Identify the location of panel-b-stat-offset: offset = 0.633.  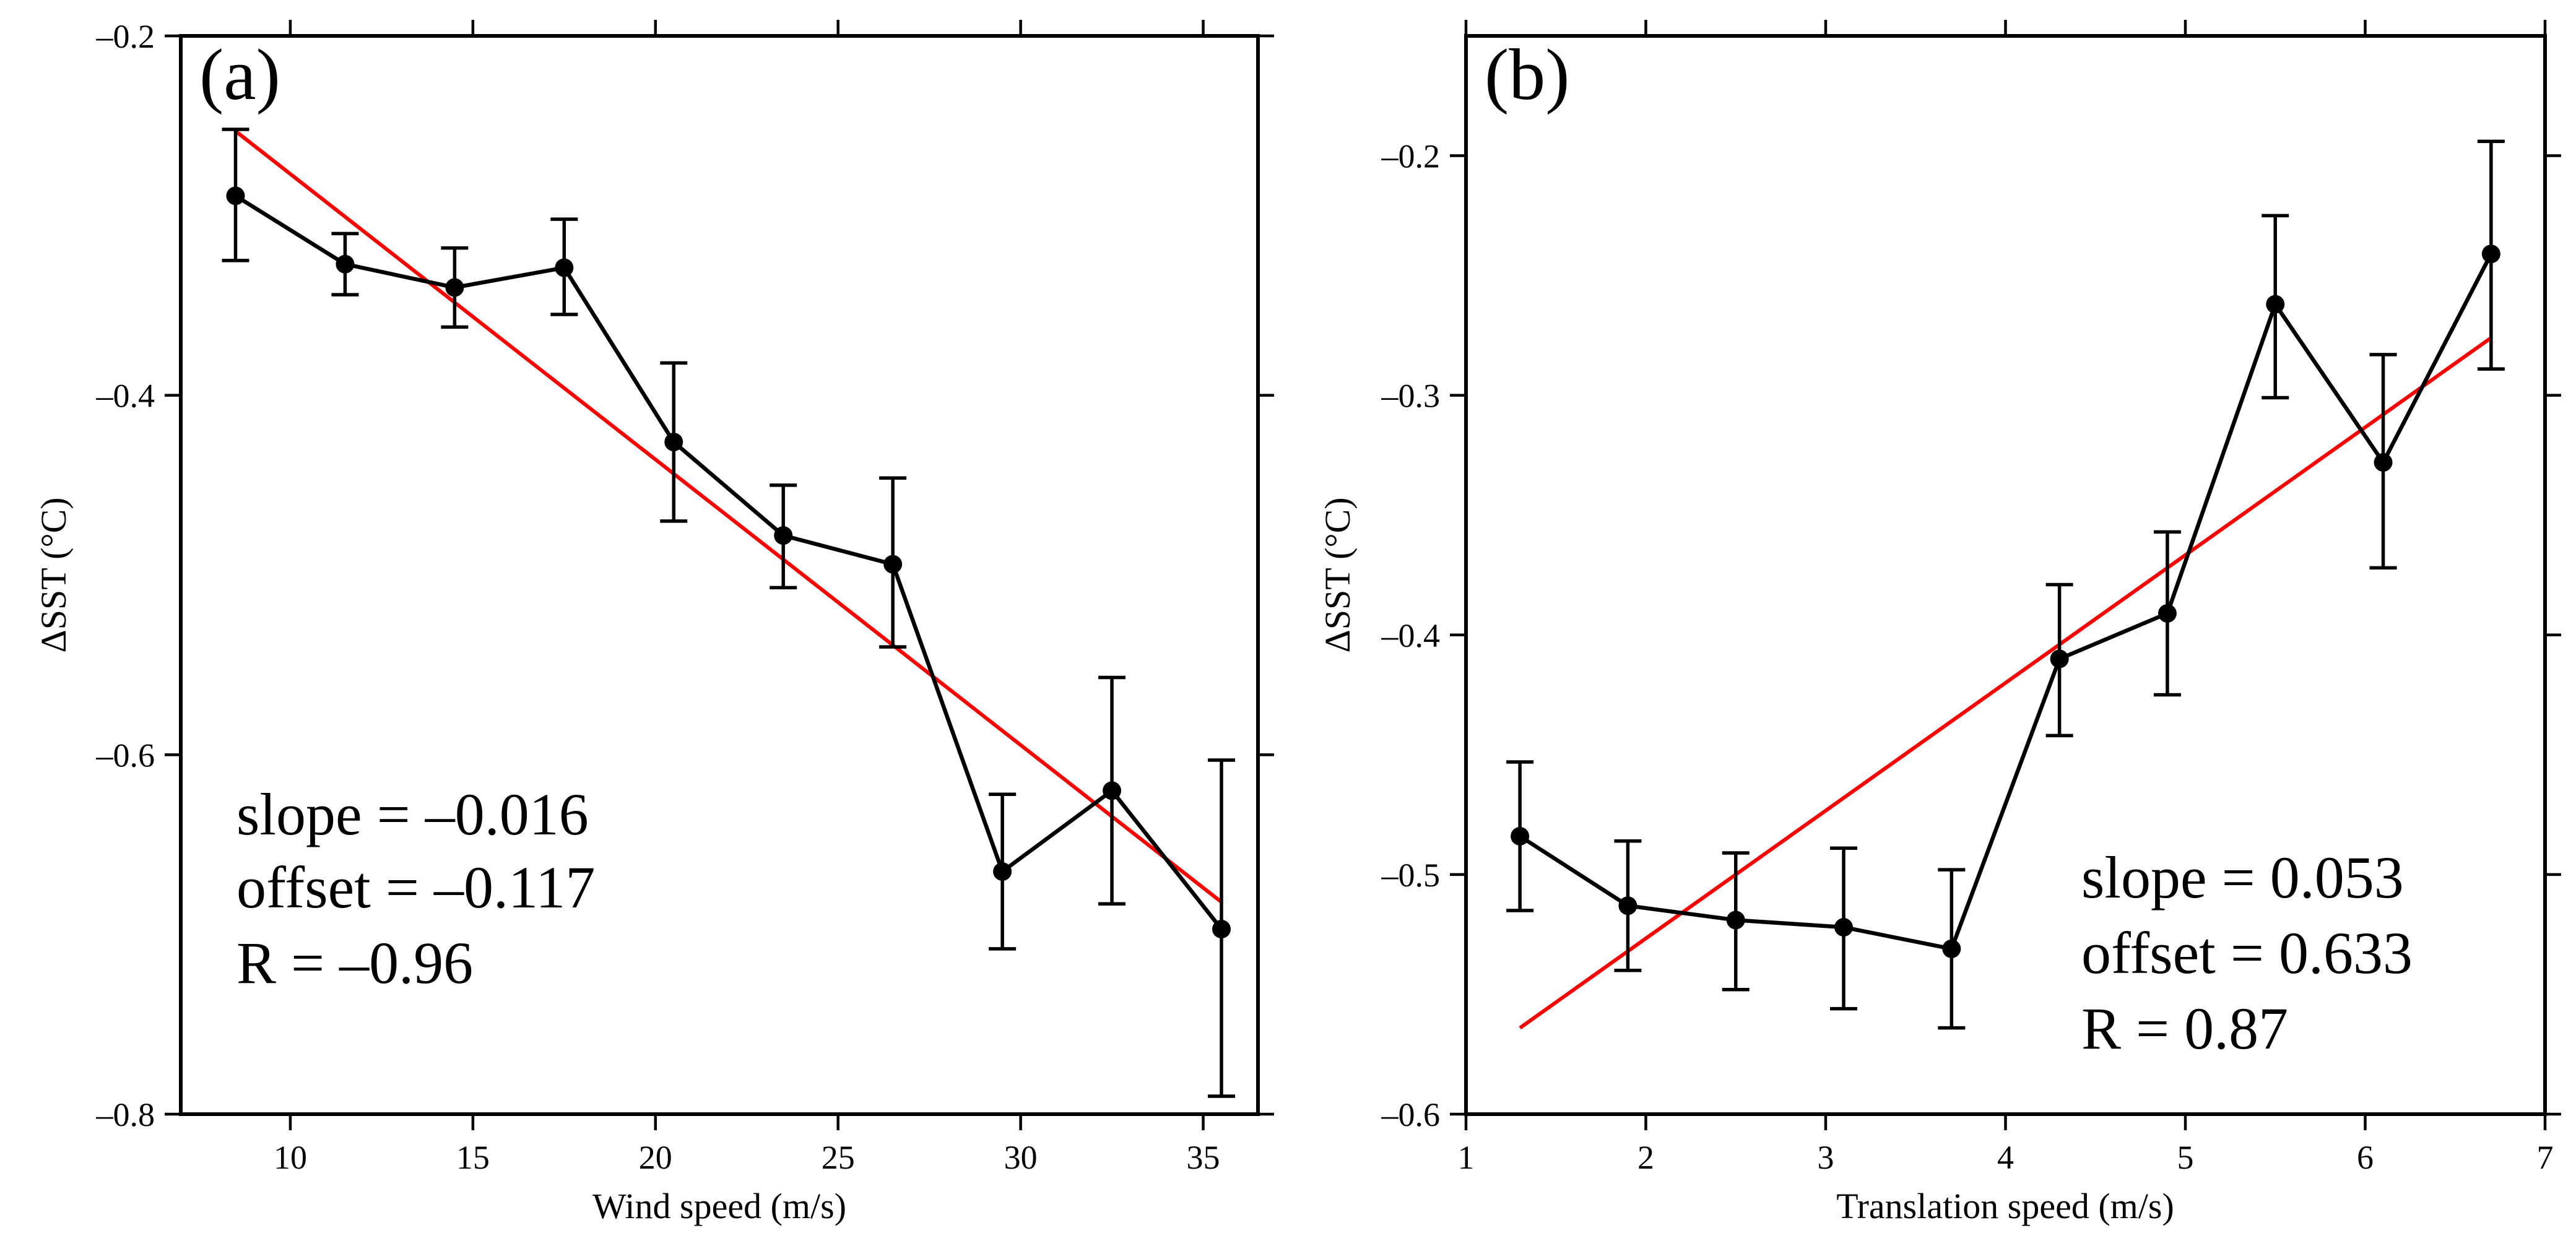
(2247, 953).